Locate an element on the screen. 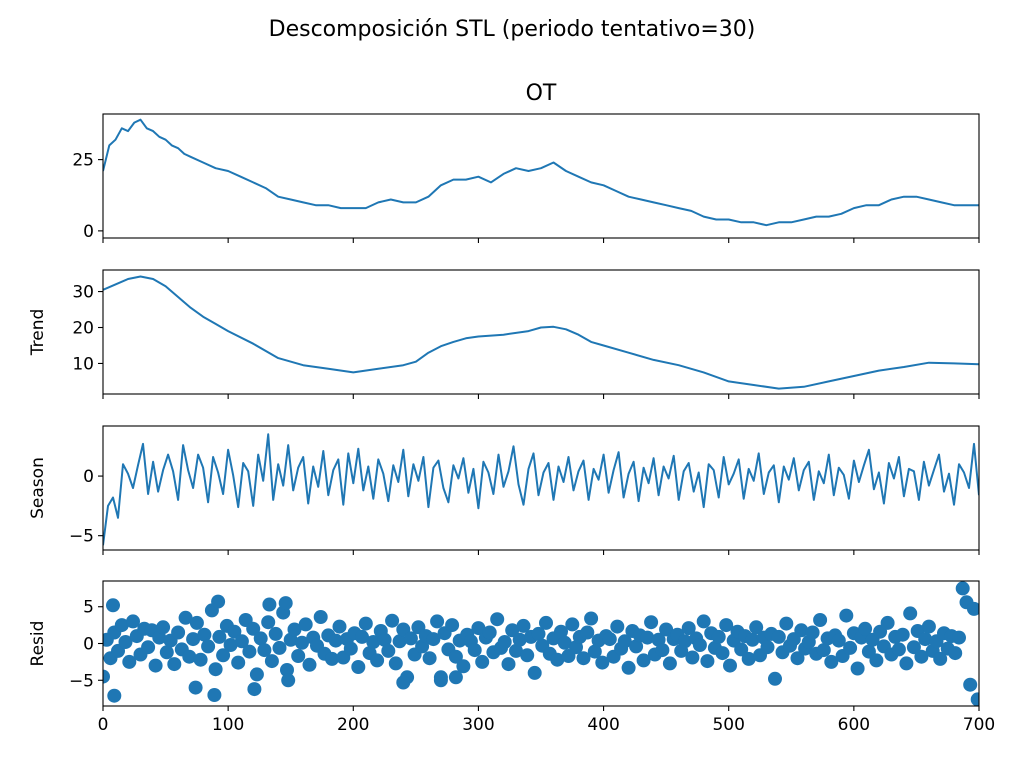  panel-trend-frame is located at coordinates (541, 332).